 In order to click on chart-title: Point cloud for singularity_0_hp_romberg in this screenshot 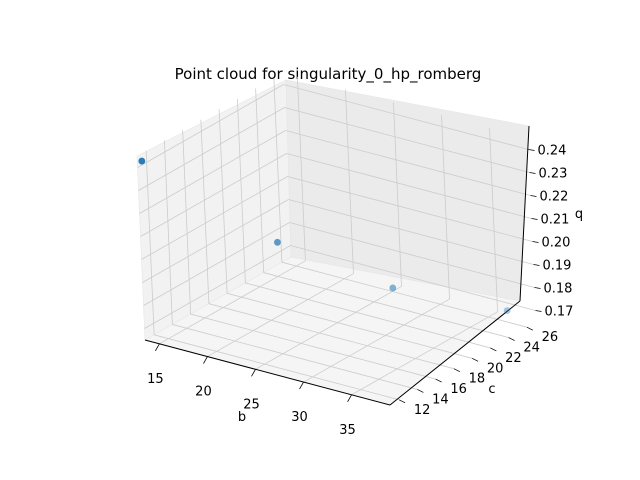, I will do `click(328, 74)`.